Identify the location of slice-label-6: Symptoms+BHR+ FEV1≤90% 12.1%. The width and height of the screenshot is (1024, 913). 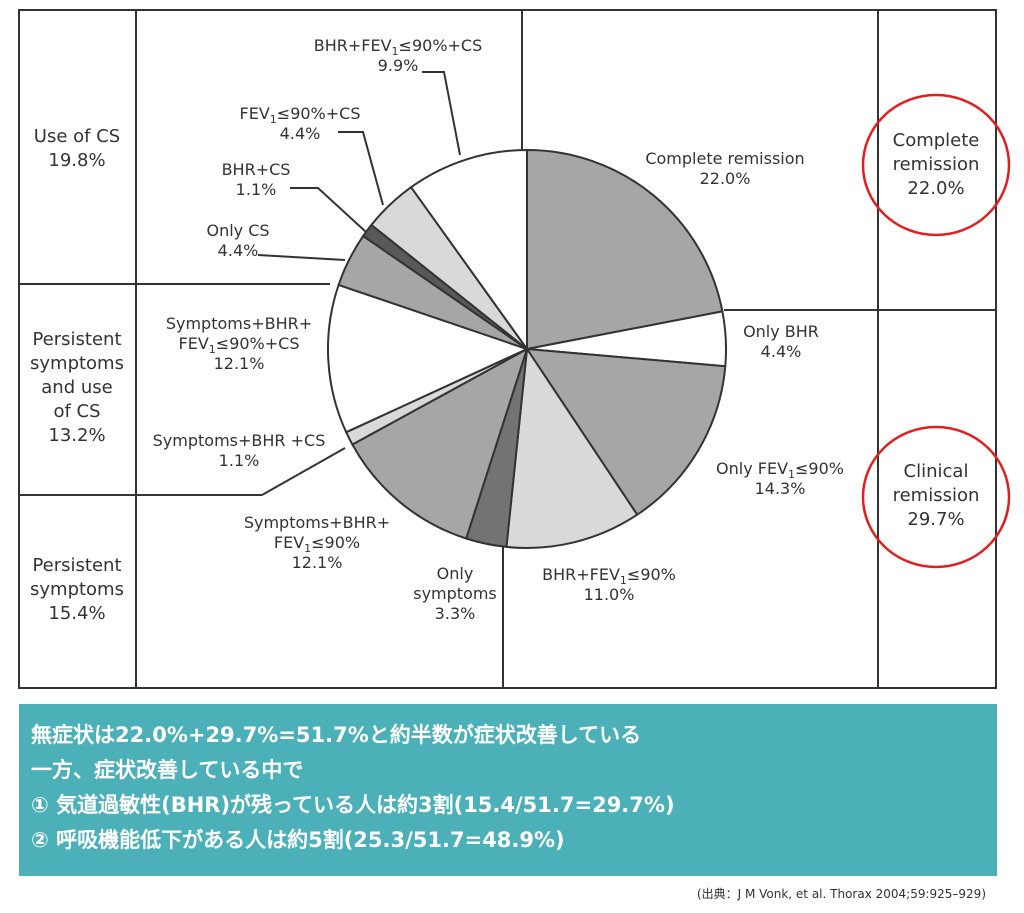
(317, 542).